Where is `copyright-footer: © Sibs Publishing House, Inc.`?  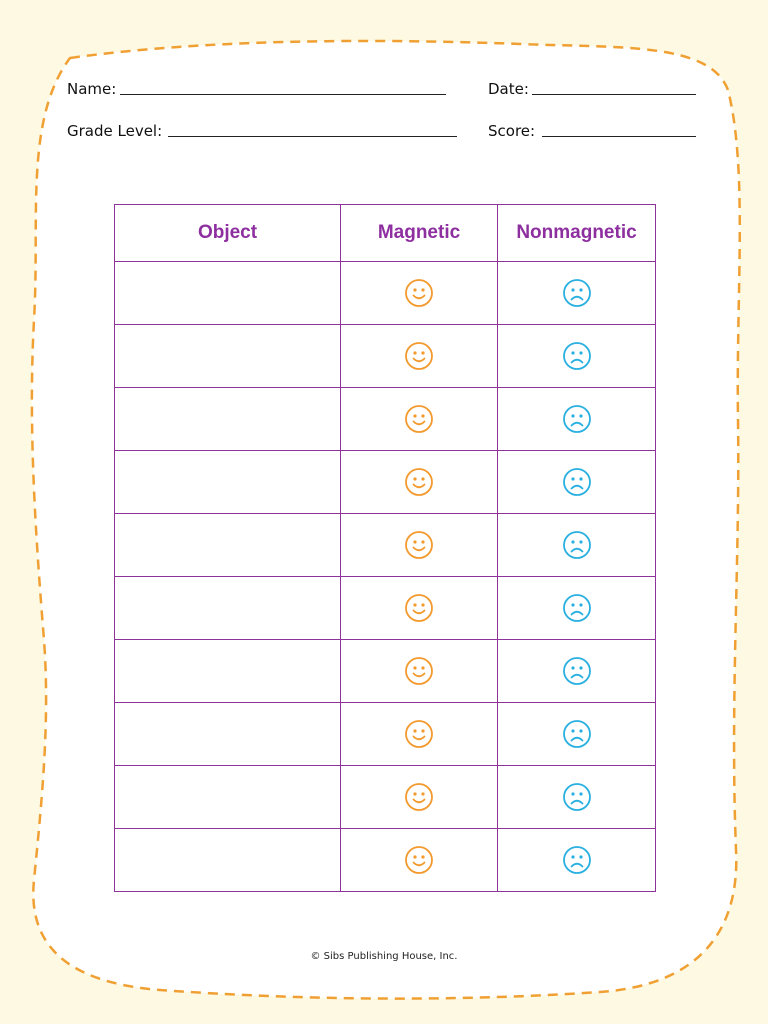 copyright-footer: © Sibs Publishing House, Inc. is located at coordinates (384, 956).